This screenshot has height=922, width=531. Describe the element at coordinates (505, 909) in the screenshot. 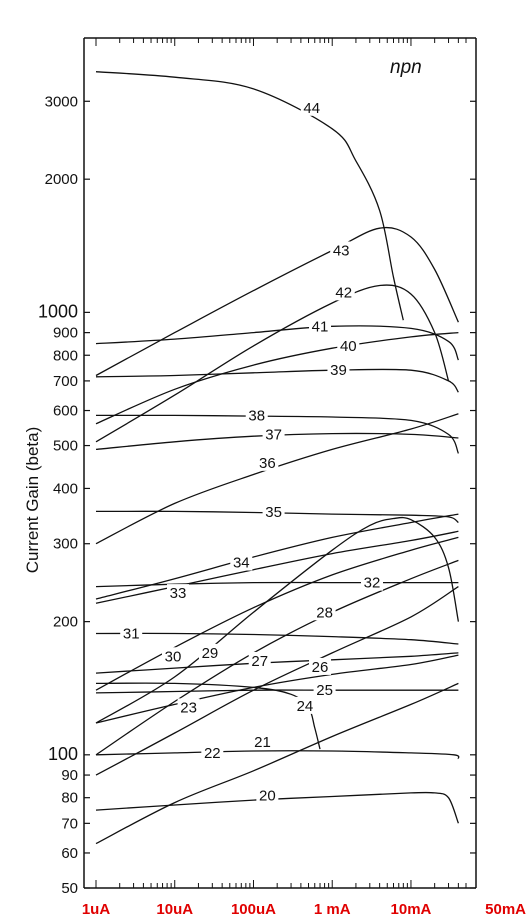

I see `x-tick-label: 50mA` at that location.